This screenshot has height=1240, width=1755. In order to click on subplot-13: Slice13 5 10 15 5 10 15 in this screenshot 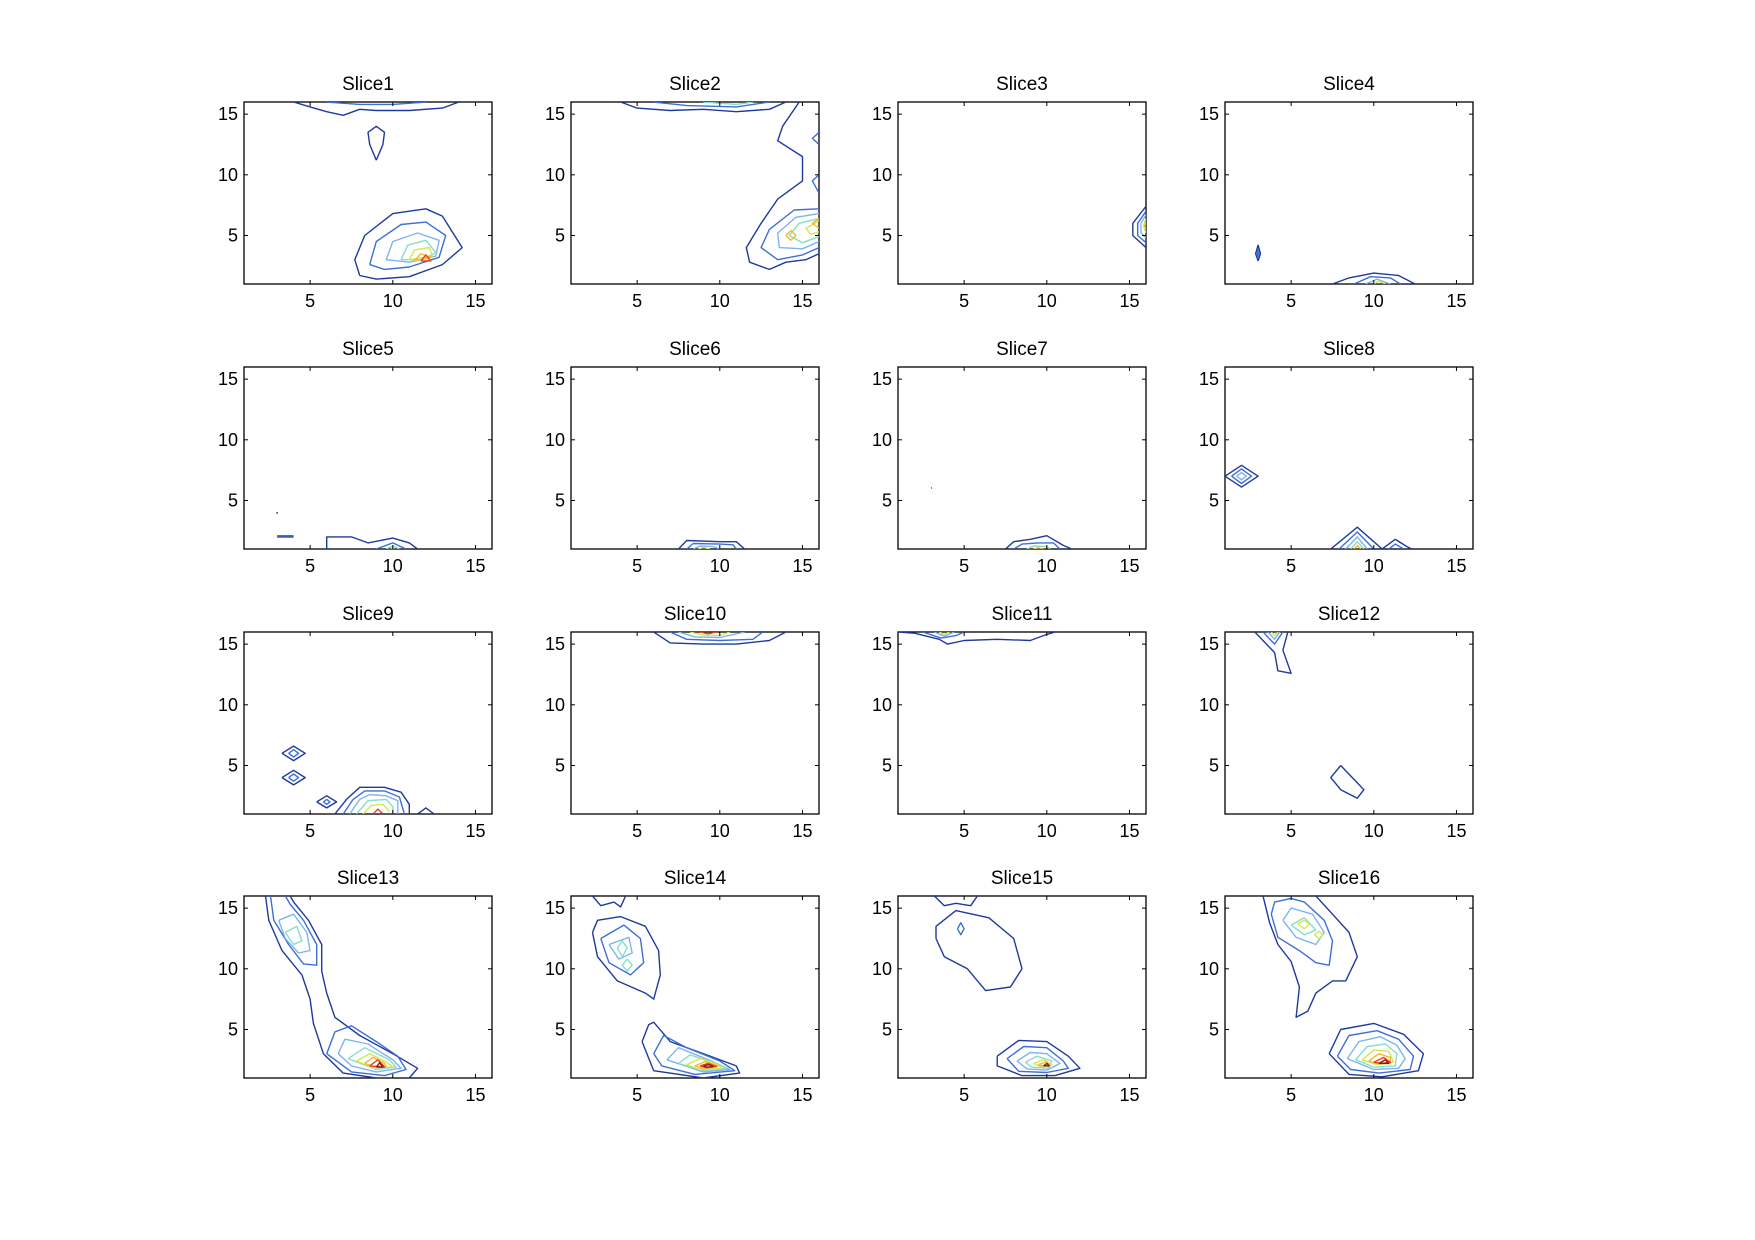, I will do `click(355, 986)`.